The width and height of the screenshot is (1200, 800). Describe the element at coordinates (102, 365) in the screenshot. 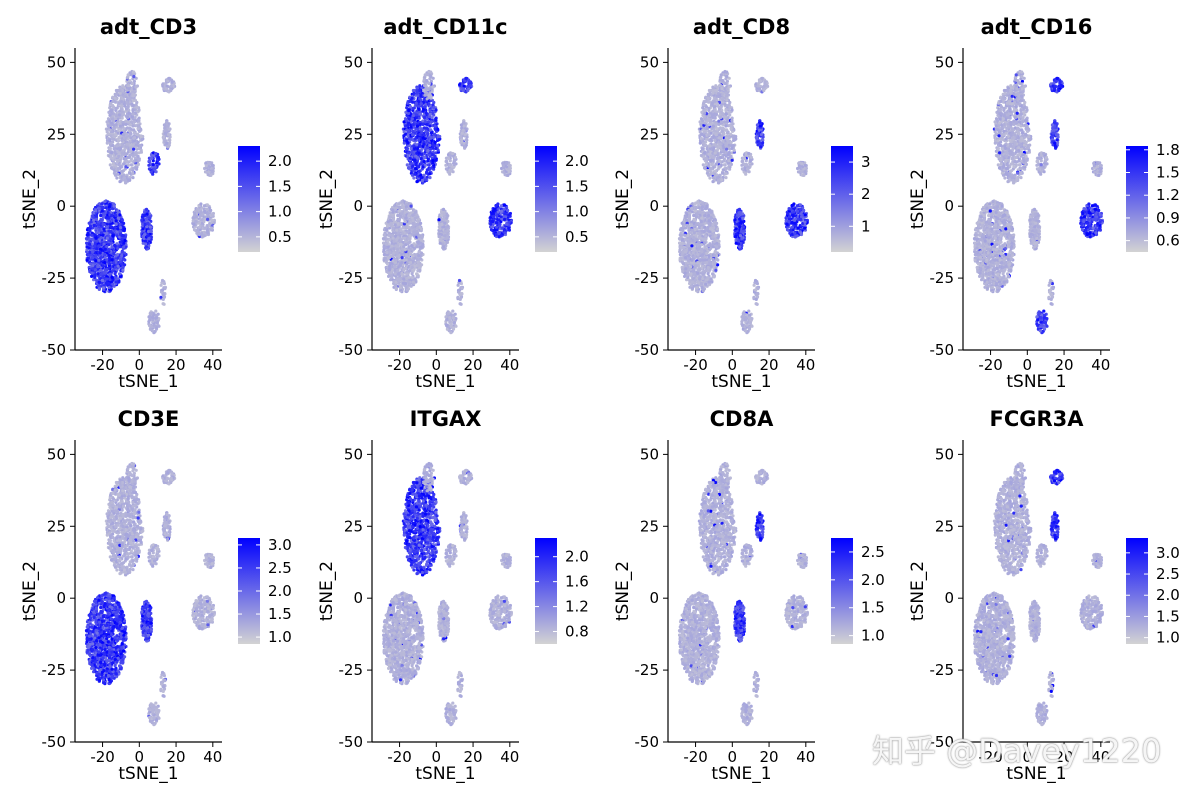

I see `x-tick-label: -20` at that location.